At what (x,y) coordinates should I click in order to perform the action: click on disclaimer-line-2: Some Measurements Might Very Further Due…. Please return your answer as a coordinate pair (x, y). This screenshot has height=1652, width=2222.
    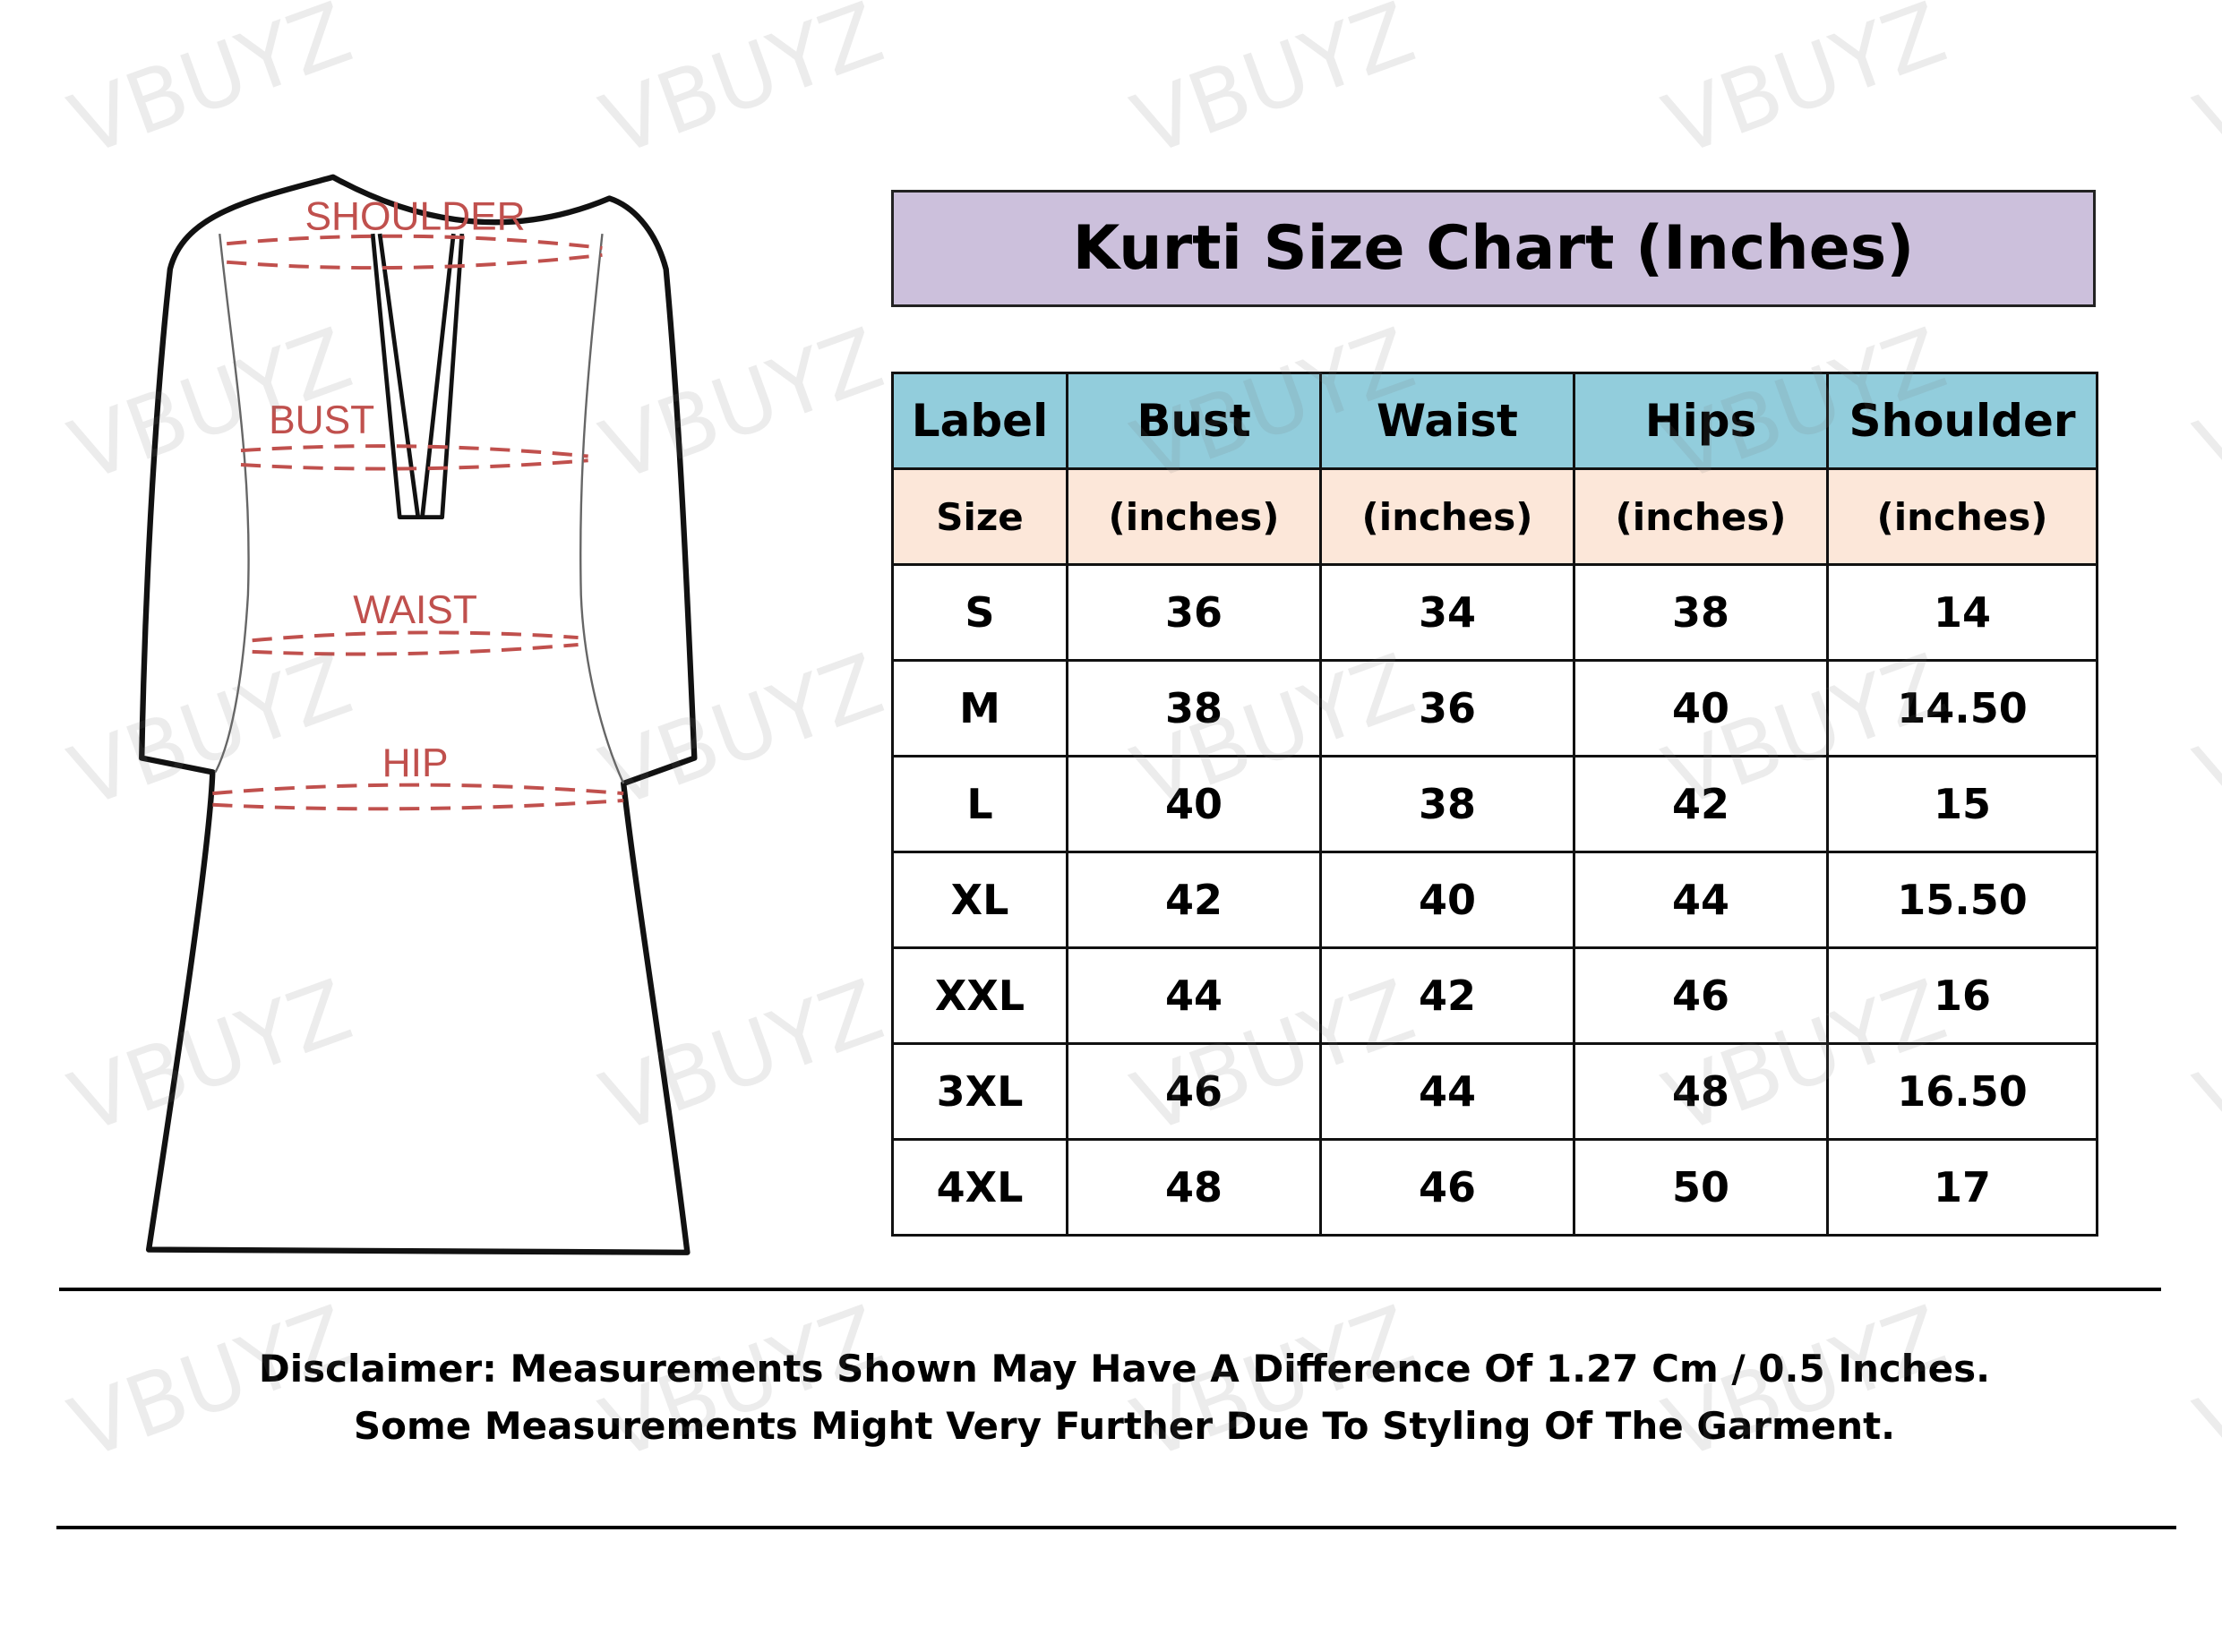
    Looking at the image, I should click on (1124, 1426).